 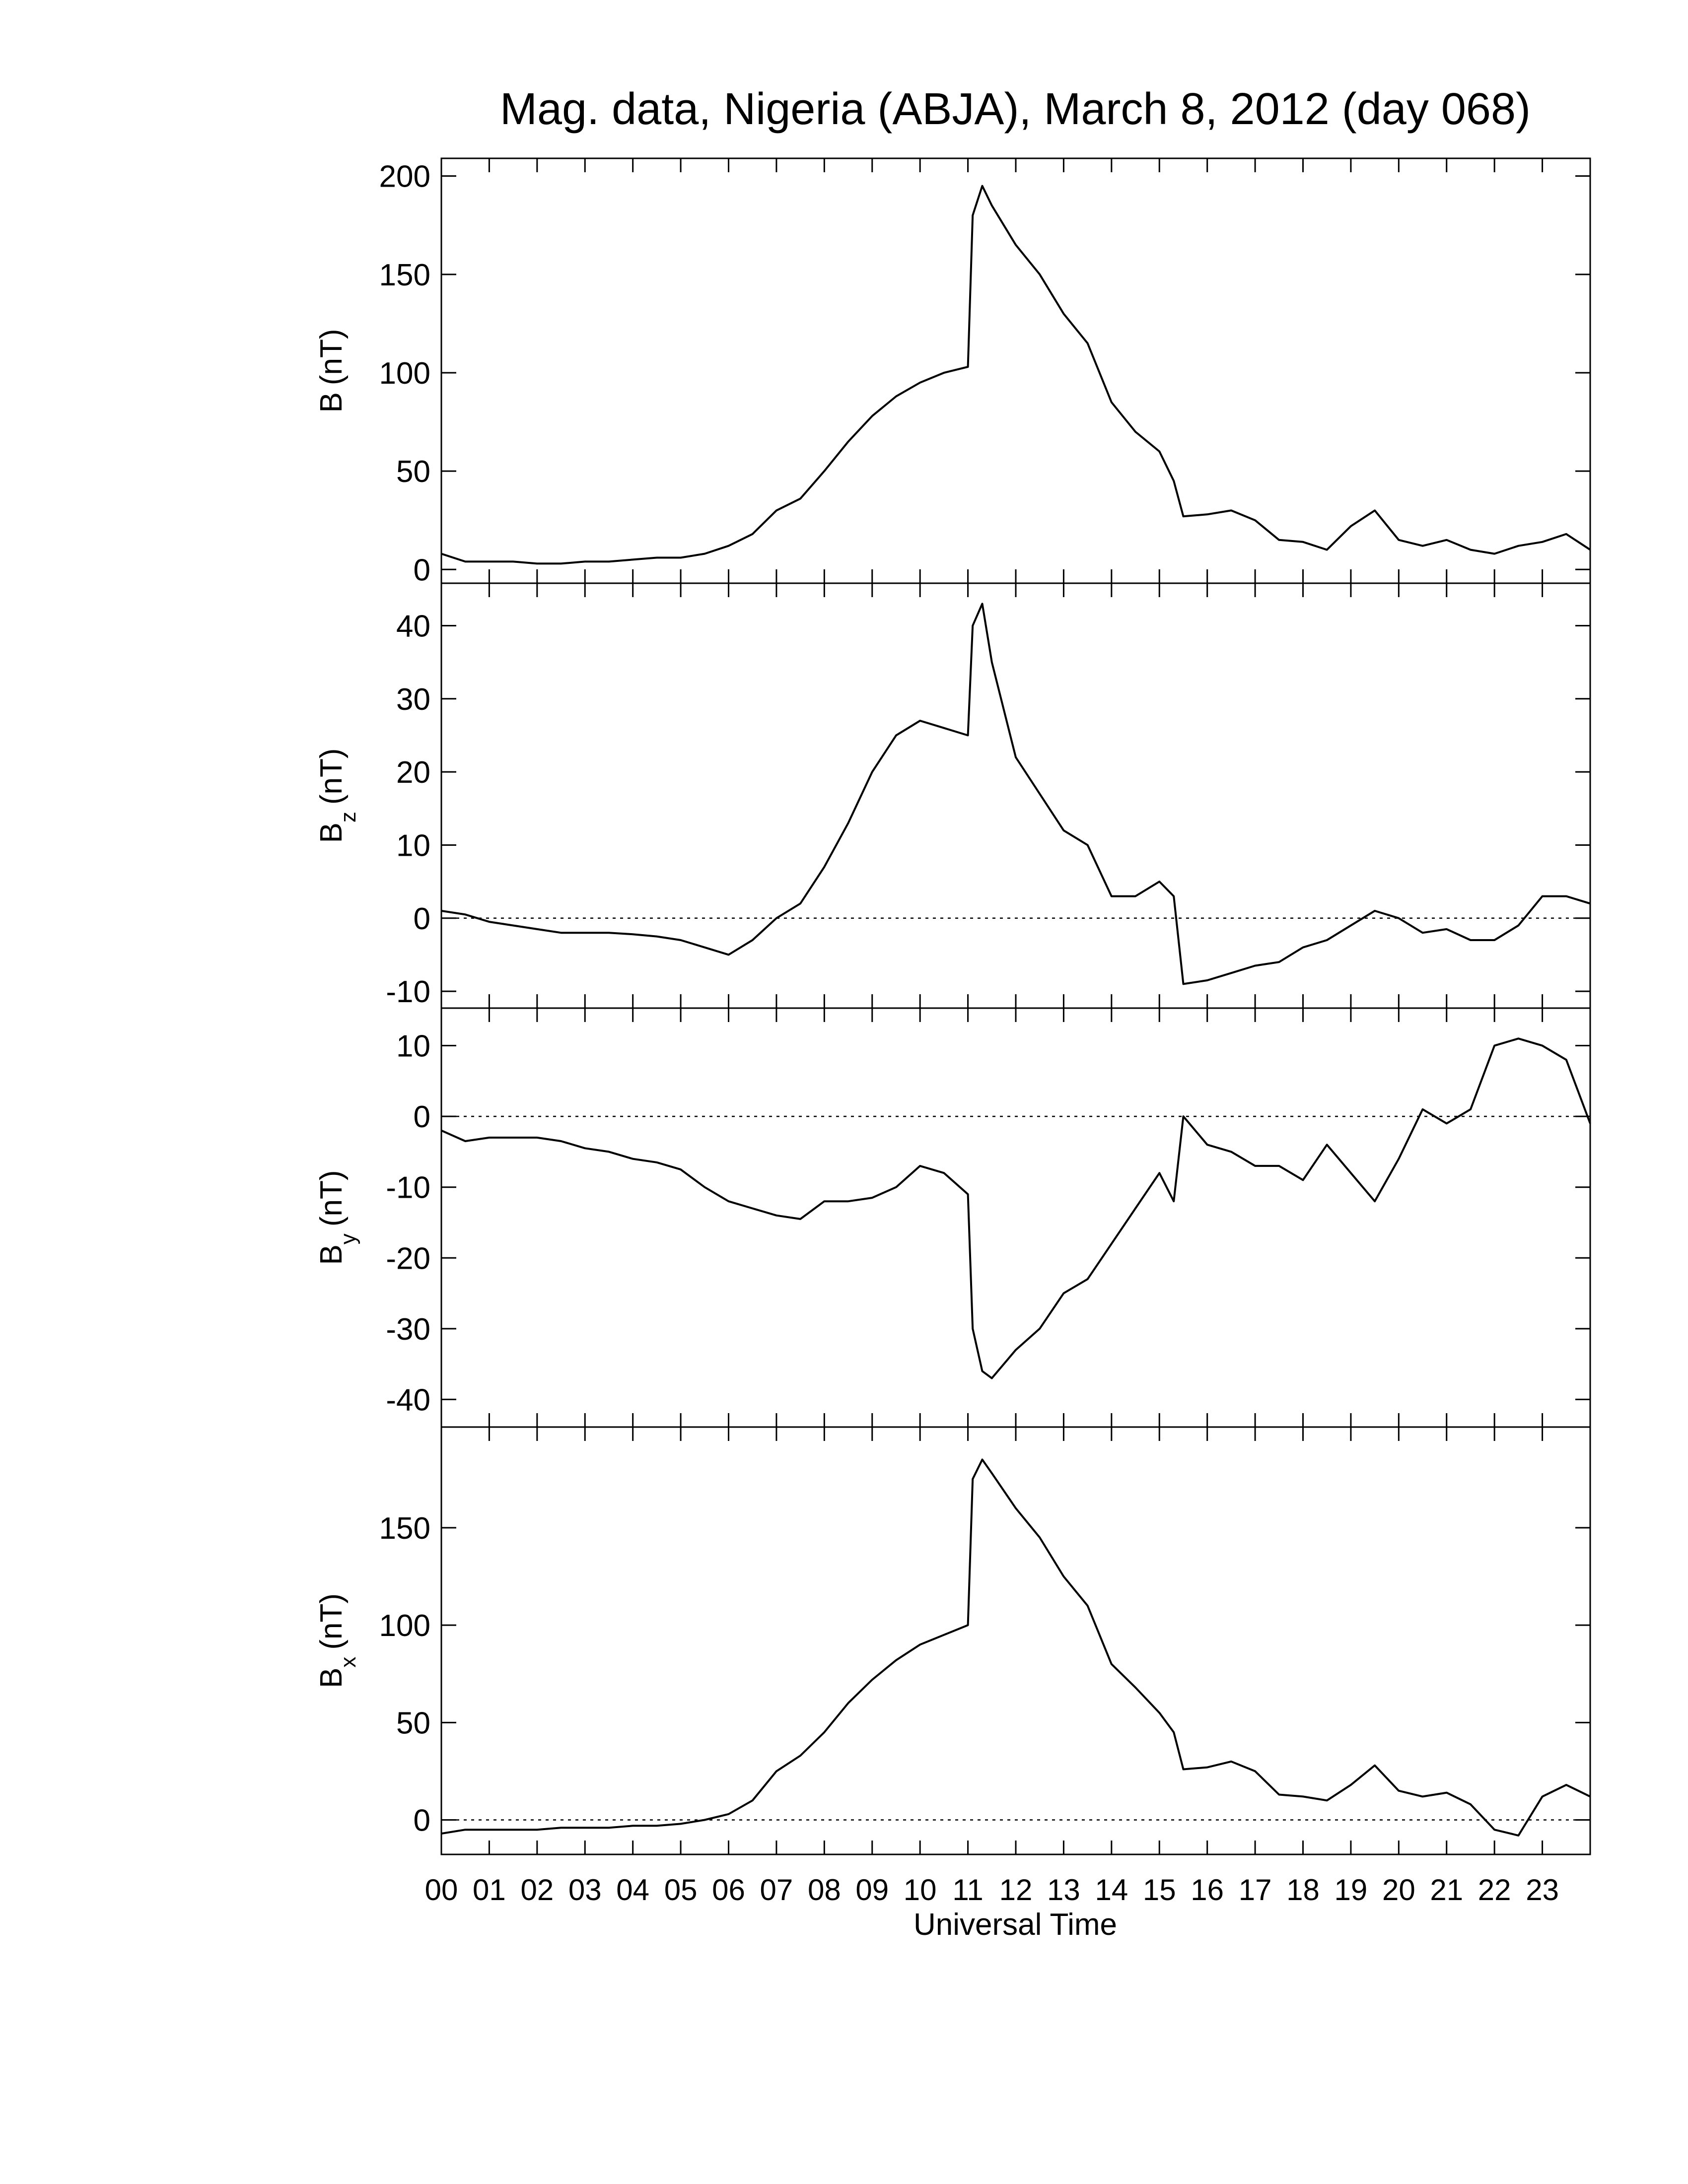 I want to click on y-axis-label: Bz (nT), so click(x=337, y=795).